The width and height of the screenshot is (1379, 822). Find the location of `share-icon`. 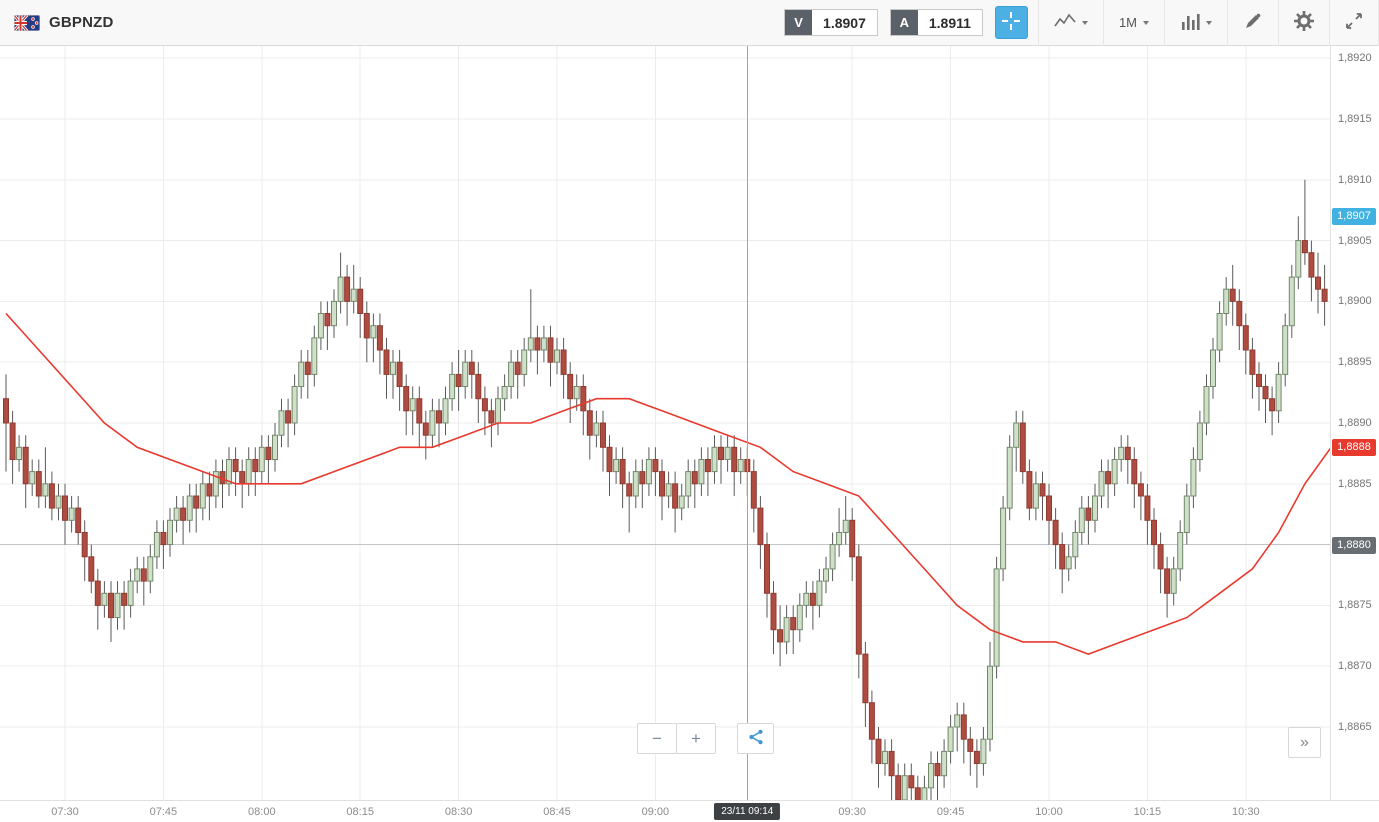

share-icon is located at coordinates (756, 738).